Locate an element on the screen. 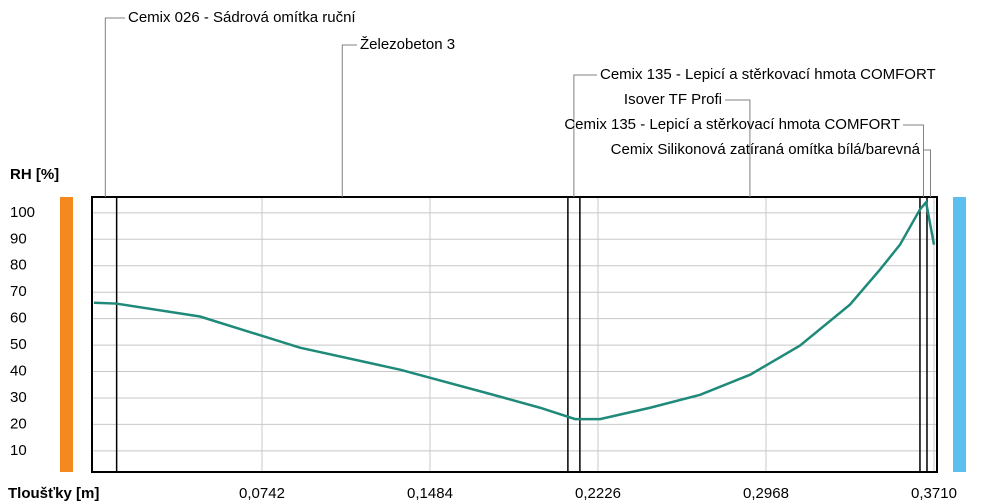  inside-bar is located at coordinates (66, 334).